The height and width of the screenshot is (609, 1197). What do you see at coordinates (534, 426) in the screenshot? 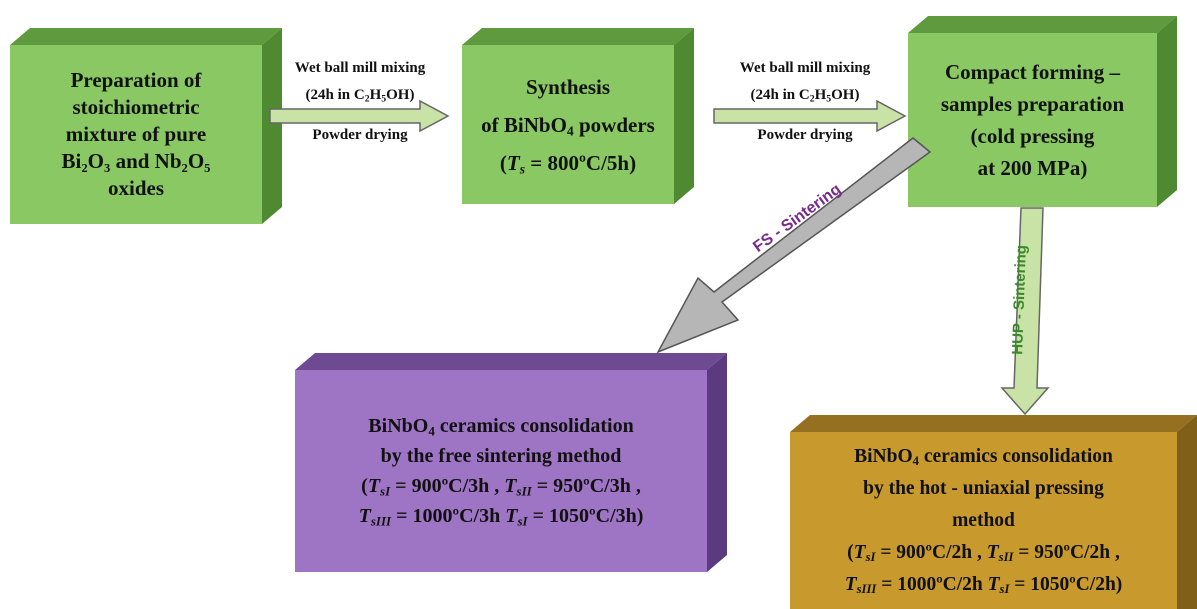
I see `free-sintering-title-rest: ceramics consolidation` at bounding box center [534, 426].